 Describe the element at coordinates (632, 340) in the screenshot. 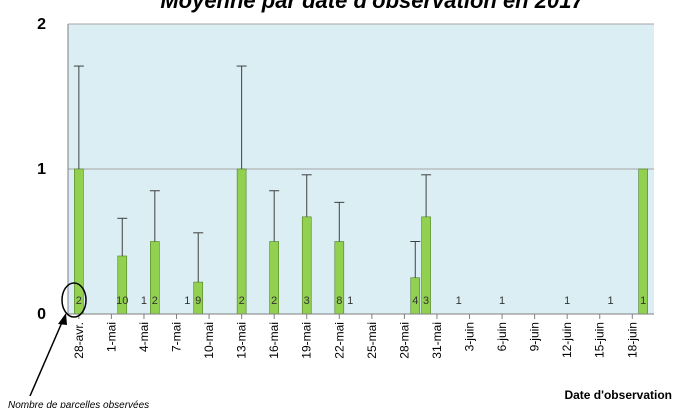

I see `x-tick-label: 18-juin` at that location.